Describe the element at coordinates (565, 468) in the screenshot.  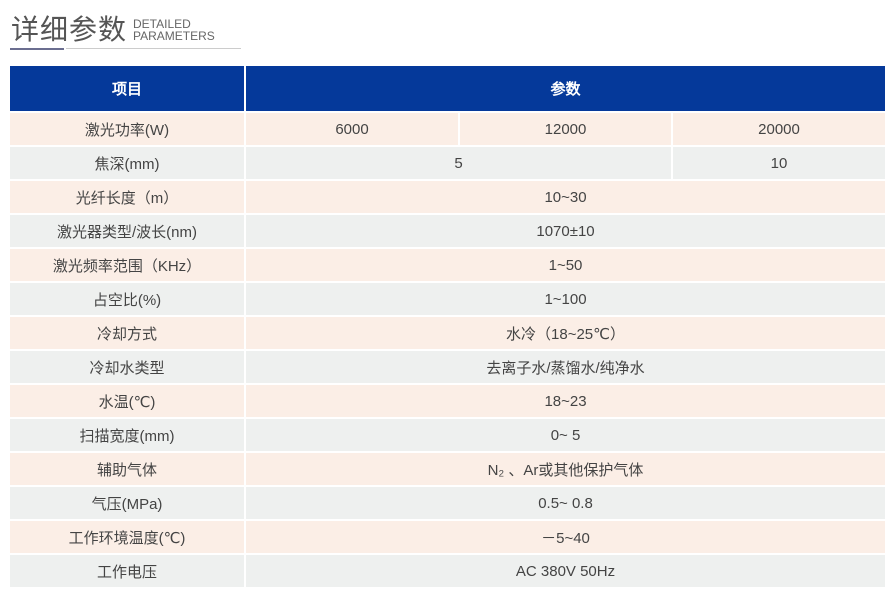
I see `row-value: N₂ 、Ar或其他保护气体` at that location.